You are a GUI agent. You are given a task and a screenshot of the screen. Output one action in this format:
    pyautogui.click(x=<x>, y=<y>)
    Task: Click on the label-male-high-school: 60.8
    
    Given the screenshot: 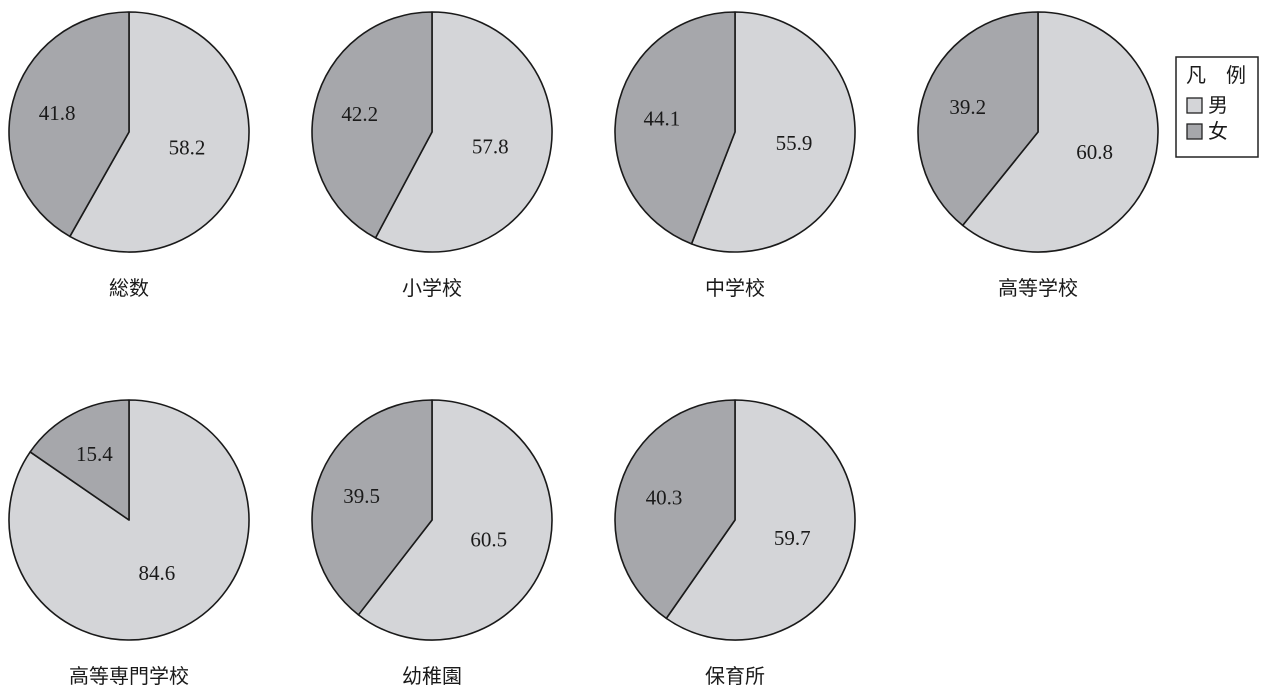 What is the action you would take?
    pyautogui.click(x=1094, y=152)
    